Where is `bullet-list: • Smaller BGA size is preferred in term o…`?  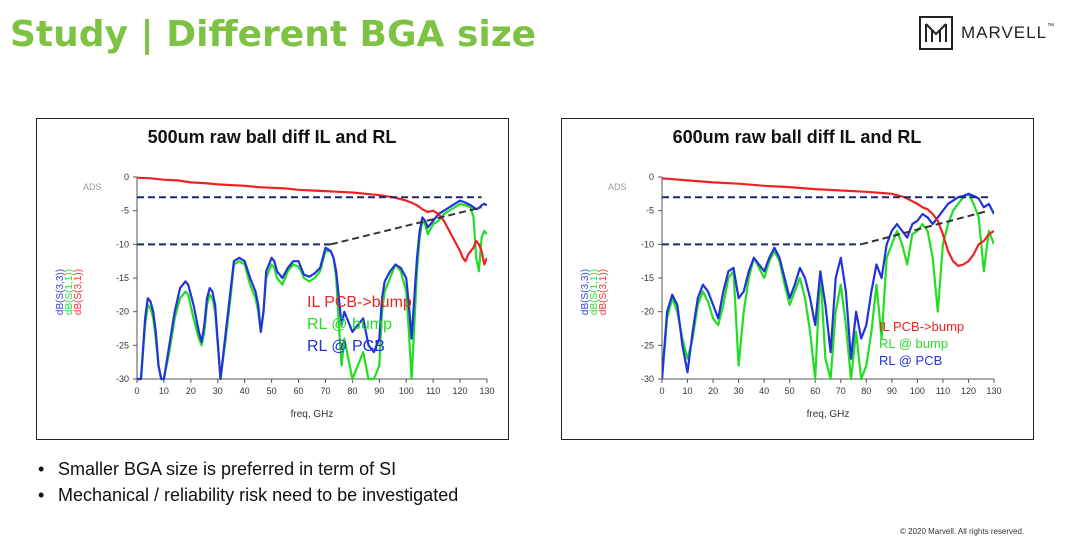 bullet-list: • Smaller BGA size is preferred in term o… is located at coordinates (247, 482).